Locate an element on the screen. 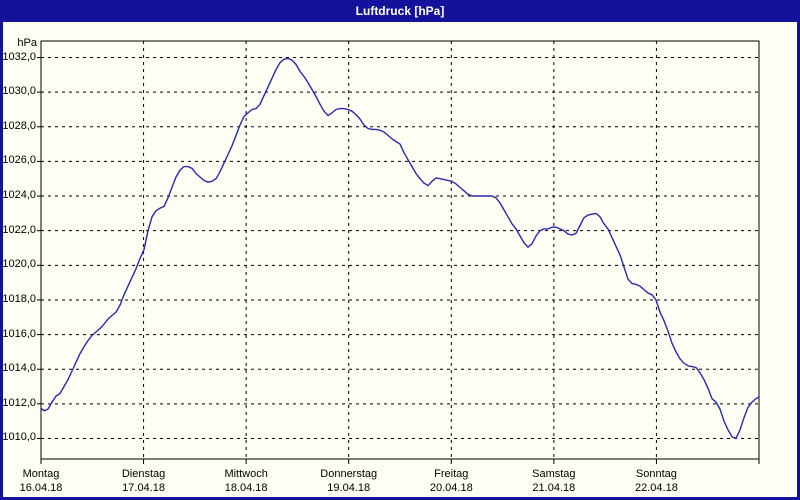  y-tick-label: 1018,0 is located at coordinates (19, 298).